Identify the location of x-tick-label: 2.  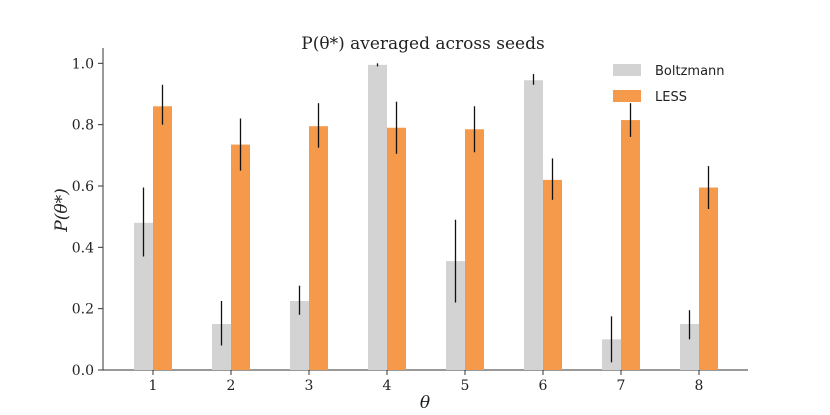
(231, 386).